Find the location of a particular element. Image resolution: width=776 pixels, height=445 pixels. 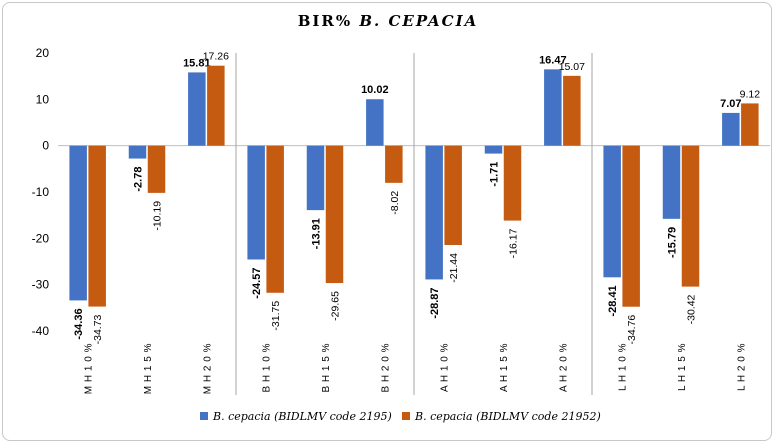

category-label: M H 1 0 % is located at coordinates (89, 368).